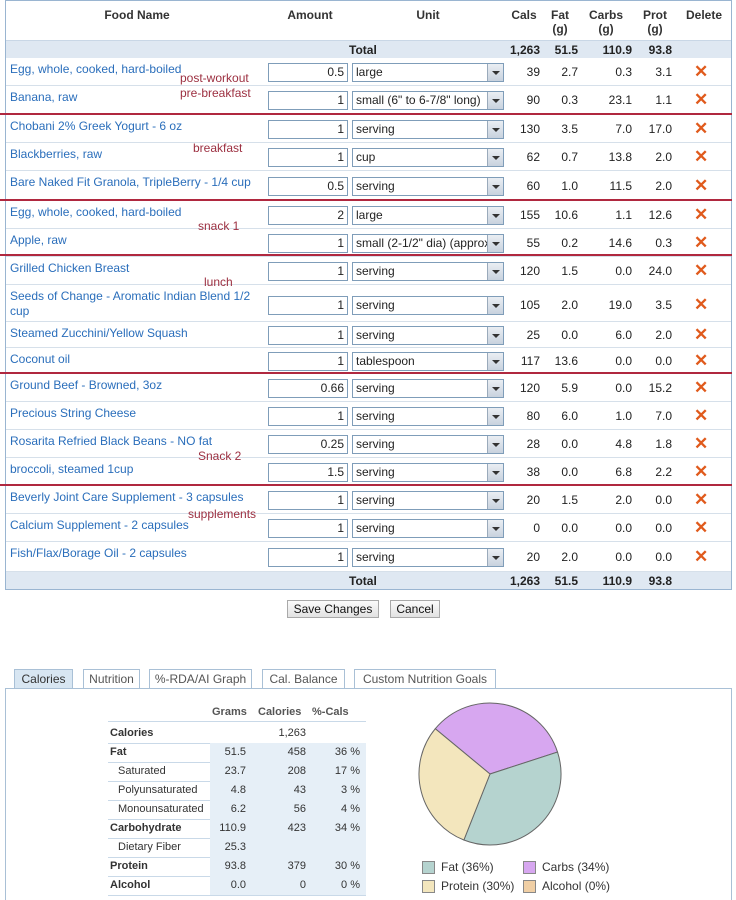  I want to click on food-name-link: Rosarita Refried Black Beans - NO fat, so click(111, 441).